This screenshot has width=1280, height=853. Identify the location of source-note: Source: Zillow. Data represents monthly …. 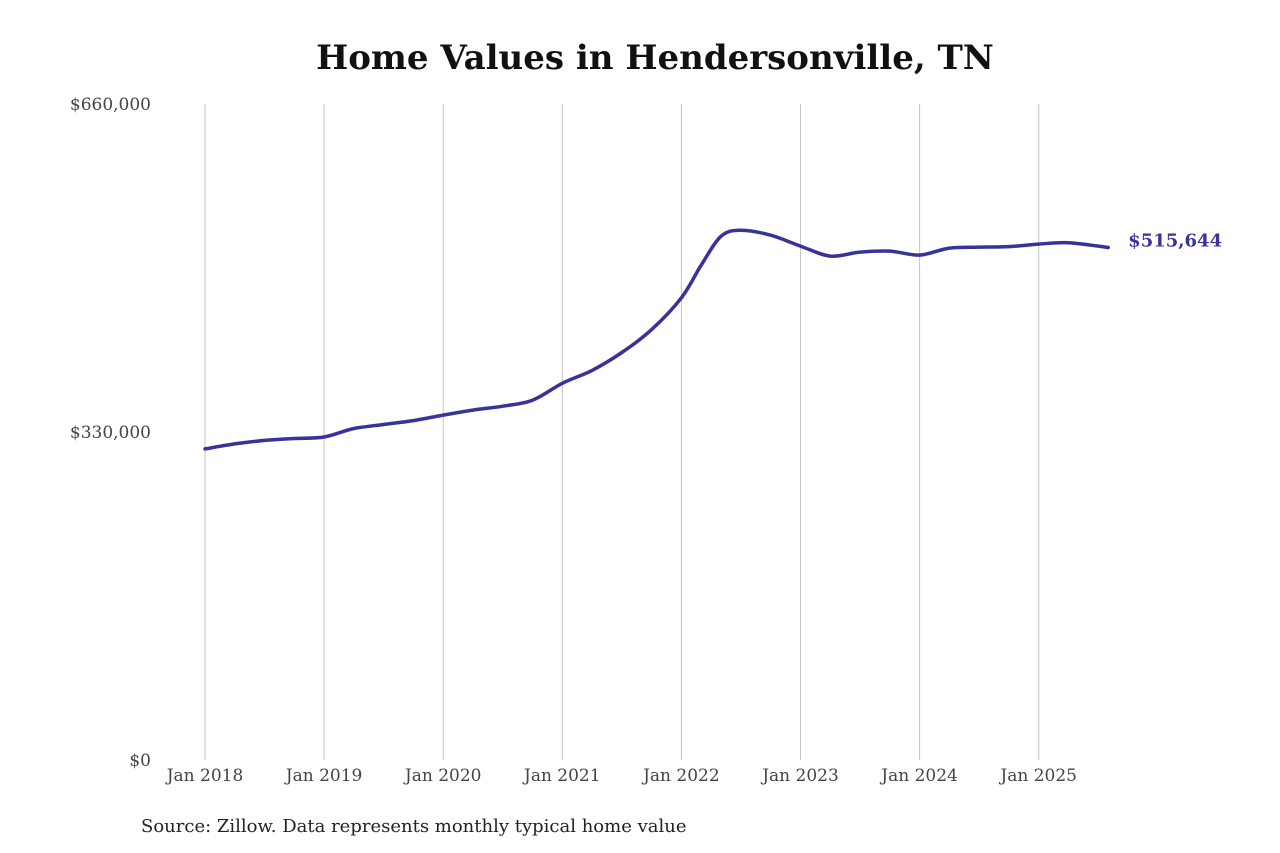
(414, 826).